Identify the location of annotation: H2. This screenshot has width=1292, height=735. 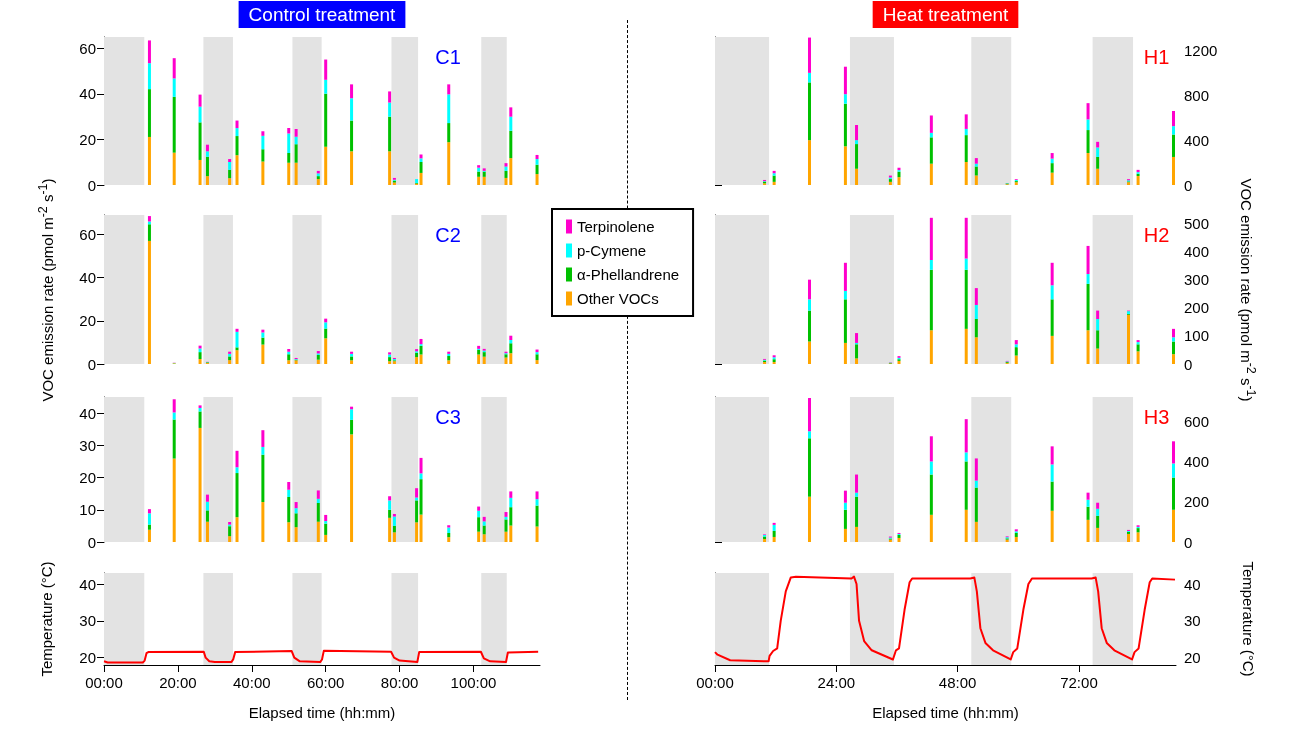
(1156, 235).